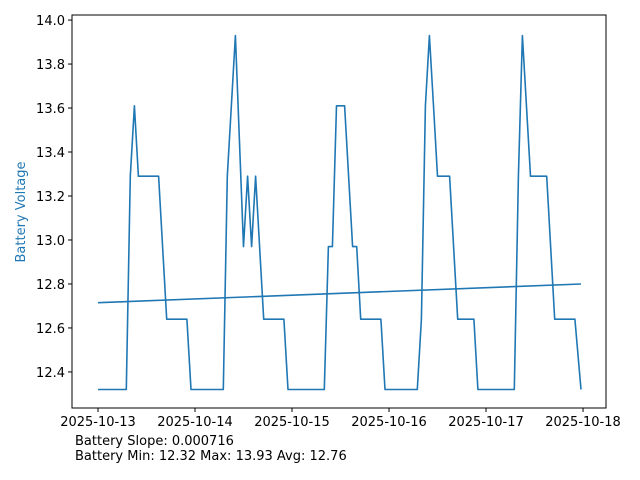  I want to click on slope-text: Battery Slope: 0.000716, so click(154, 441).